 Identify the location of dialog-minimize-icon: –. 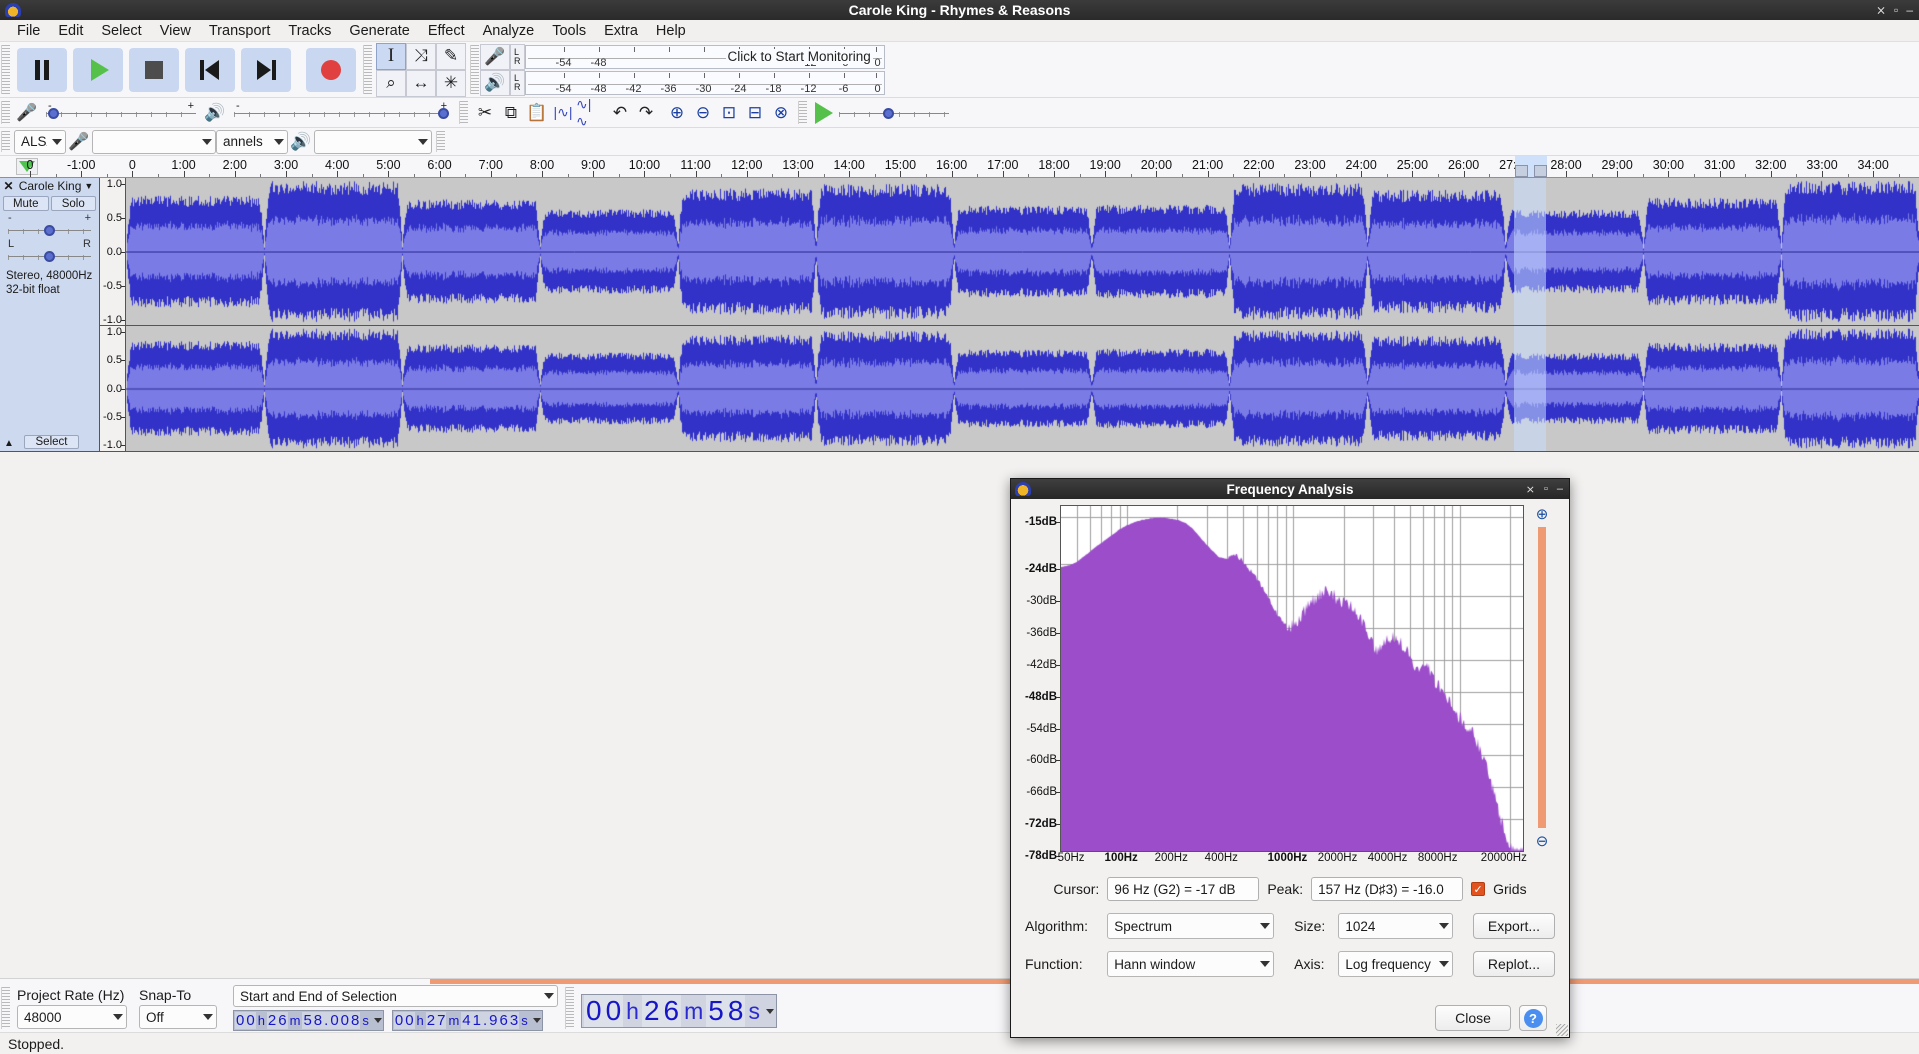
(1559, 488).